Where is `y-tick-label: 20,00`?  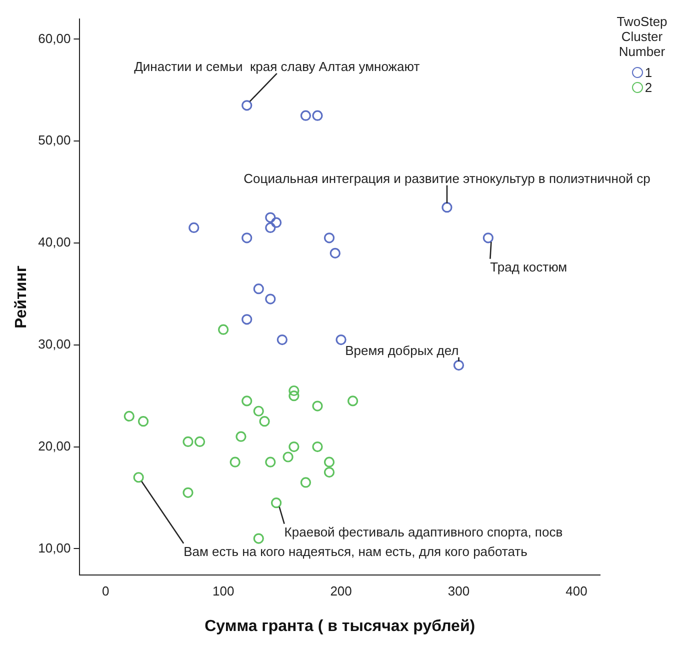 y-tick-label: 20,00 is located at coordinates (54, 446).